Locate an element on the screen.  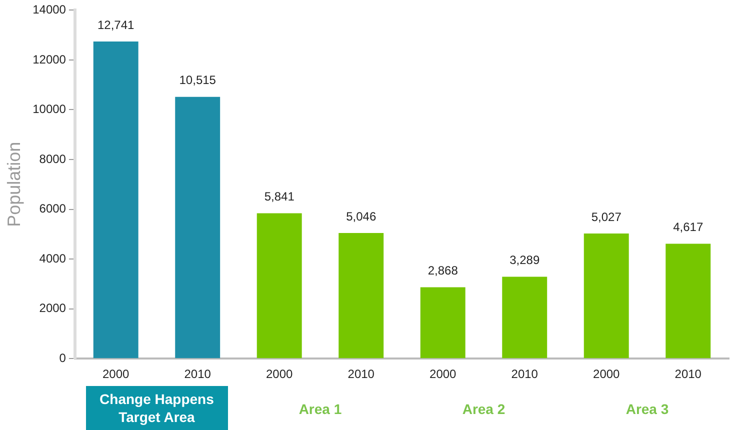
data-label: 5,841 is located at coordinates (279, 197).